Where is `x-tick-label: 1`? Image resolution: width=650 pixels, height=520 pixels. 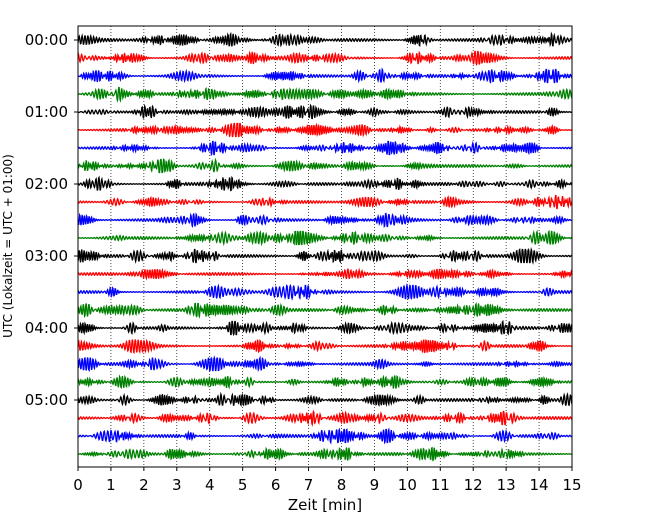 x-tick-label: 1 is located at coordinates (111, 485).